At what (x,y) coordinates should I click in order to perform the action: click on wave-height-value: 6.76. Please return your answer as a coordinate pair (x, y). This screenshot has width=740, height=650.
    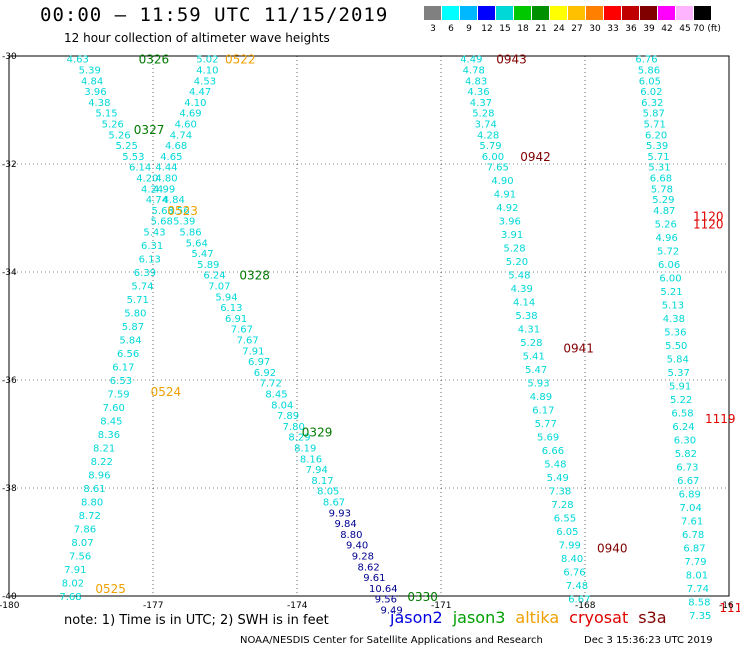
    Looking at the image, I should click on (646, 60).